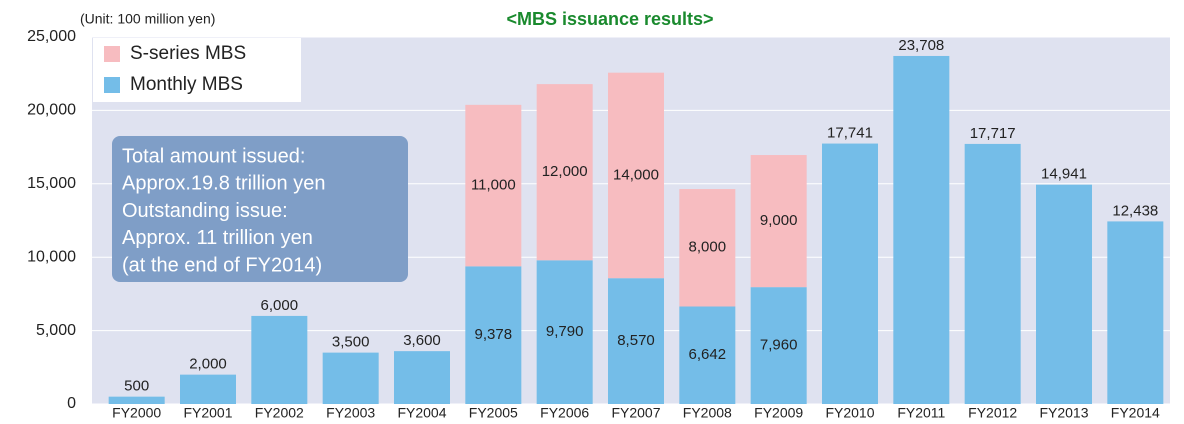 The width and height of the screenshot is (1184, 424). Describe the element at coordinates (51, 183) in the screenshot. I see `y-tick-label: 15,000` at that location.